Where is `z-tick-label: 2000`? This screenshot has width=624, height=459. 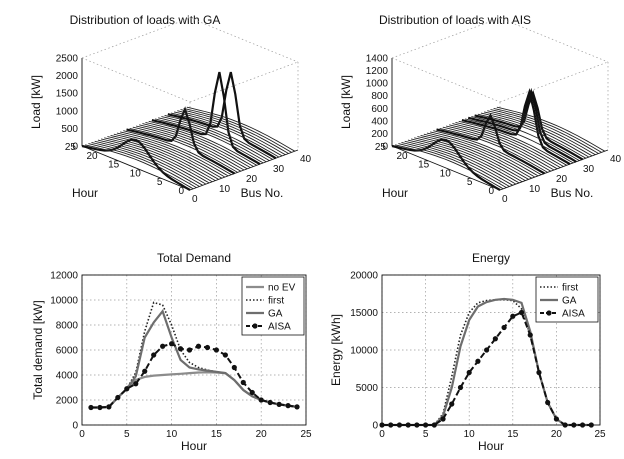 z-tick-label: 2000 is located at coordinates (67, 76).